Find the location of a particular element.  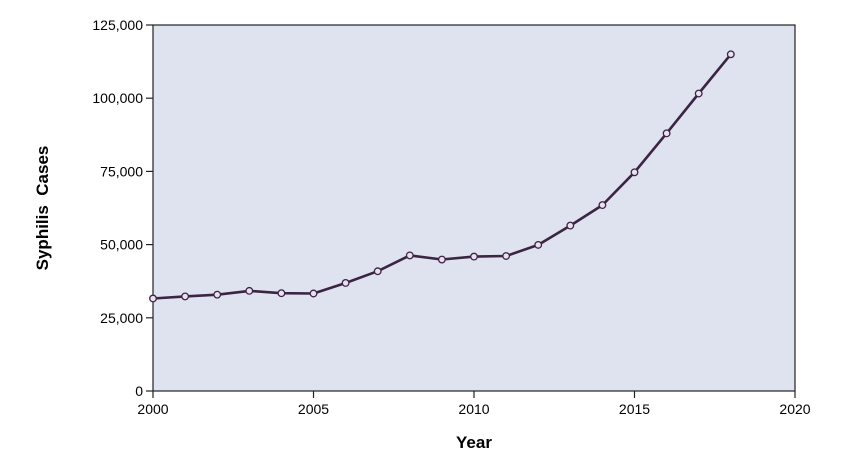

y-axis-ticks: 0 25,000 50,000 75,000 100,000 125,000 is located at coordinates (122, 208).